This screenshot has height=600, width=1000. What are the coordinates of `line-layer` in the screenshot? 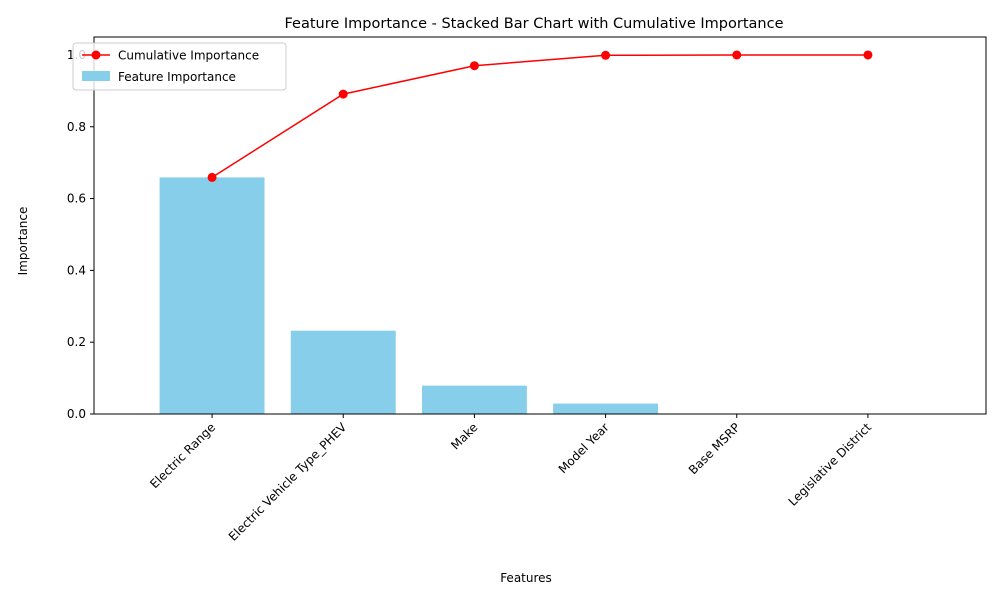 It's located at (540, 116).